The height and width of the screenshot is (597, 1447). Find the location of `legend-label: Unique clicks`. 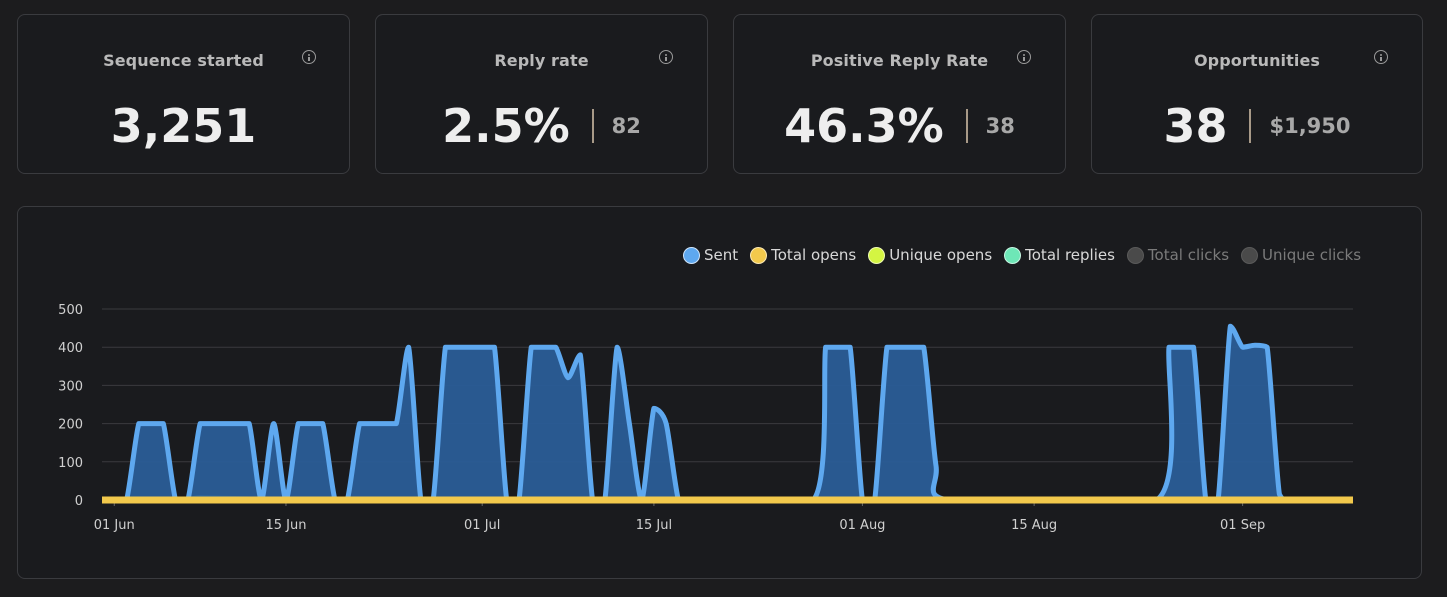

legend-label: Unique clicks is located at coordinates (1312, 255).